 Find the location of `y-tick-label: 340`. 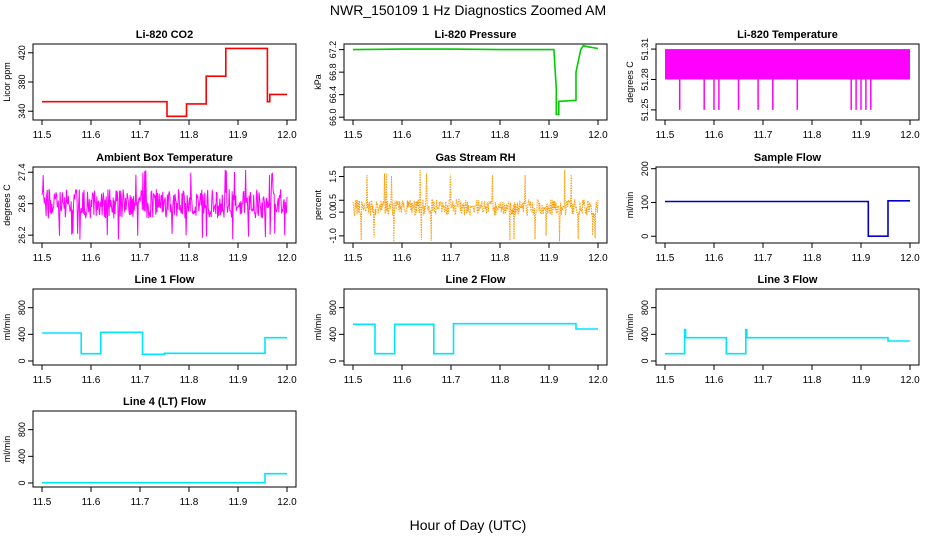

y-tick-label: 340 is located at coordinates (22, 111).